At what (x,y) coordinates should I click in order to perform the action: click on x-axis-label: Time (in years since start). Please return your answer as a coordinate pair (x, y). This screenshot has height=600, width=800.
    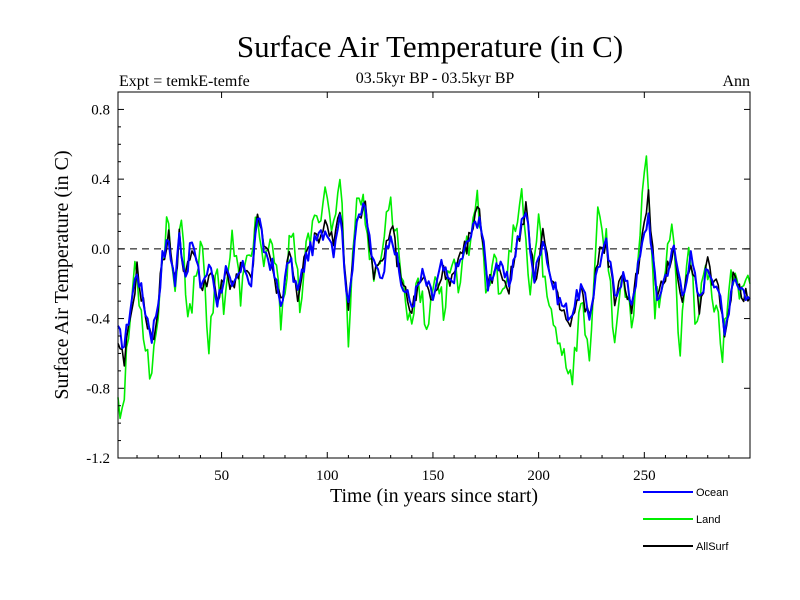
    Looking at the image, I should click on (434, 496).